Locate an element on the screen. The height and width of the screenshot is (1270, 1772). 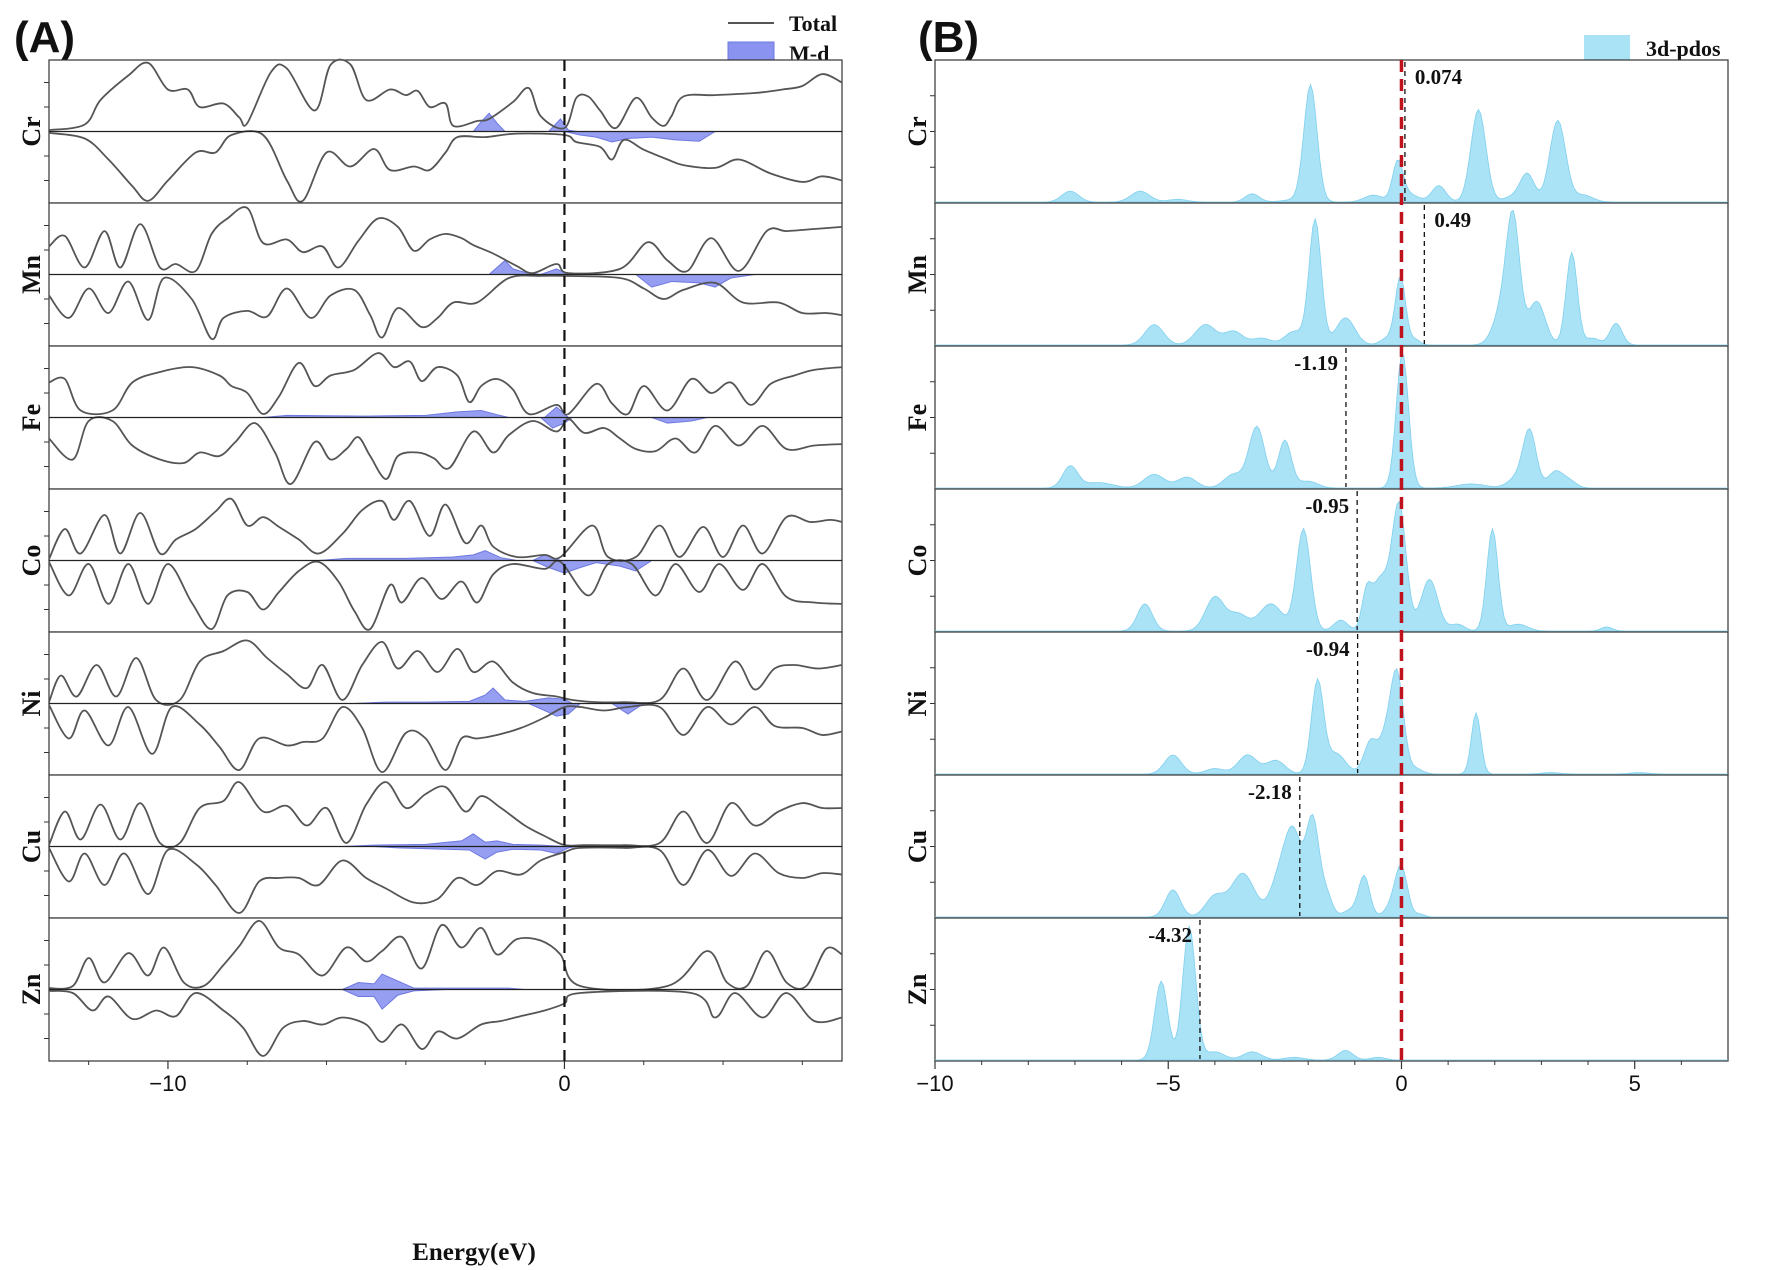
legend-3dpdos-swatch is located at coordinates (1607, 48).